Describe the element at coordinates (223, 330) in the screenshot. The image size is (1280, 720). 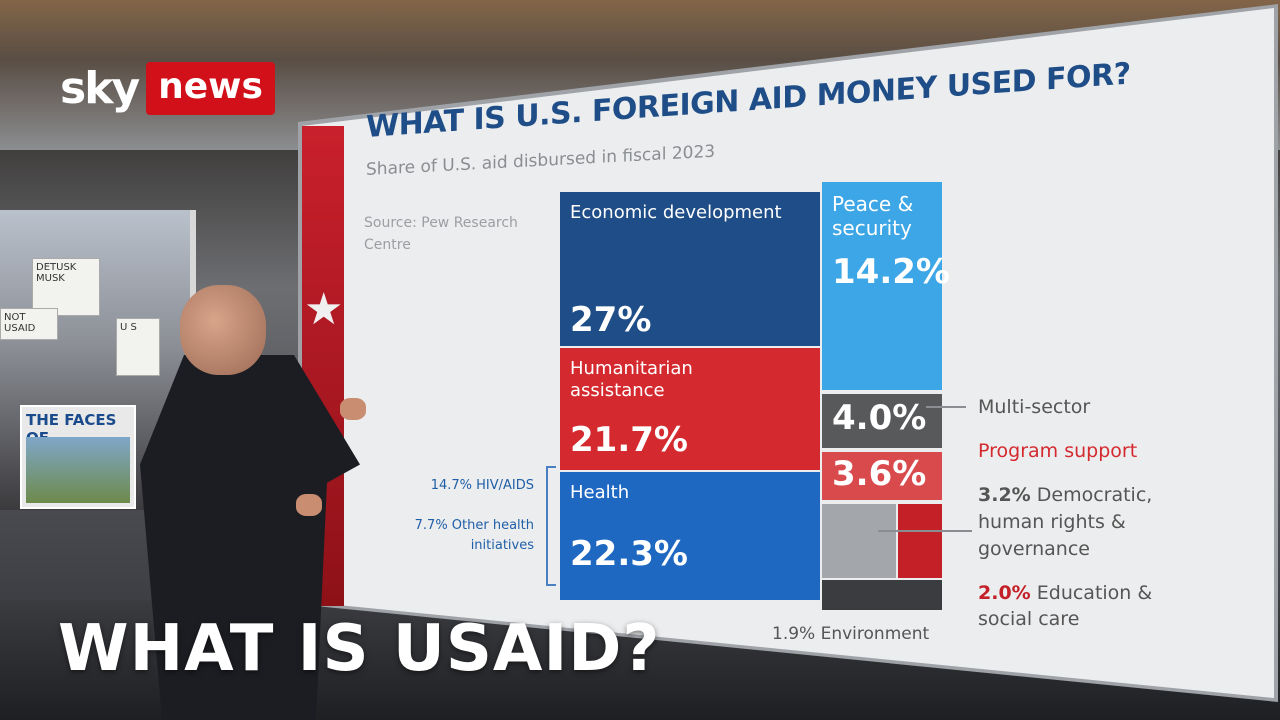
I see `presenter-head` at that location.